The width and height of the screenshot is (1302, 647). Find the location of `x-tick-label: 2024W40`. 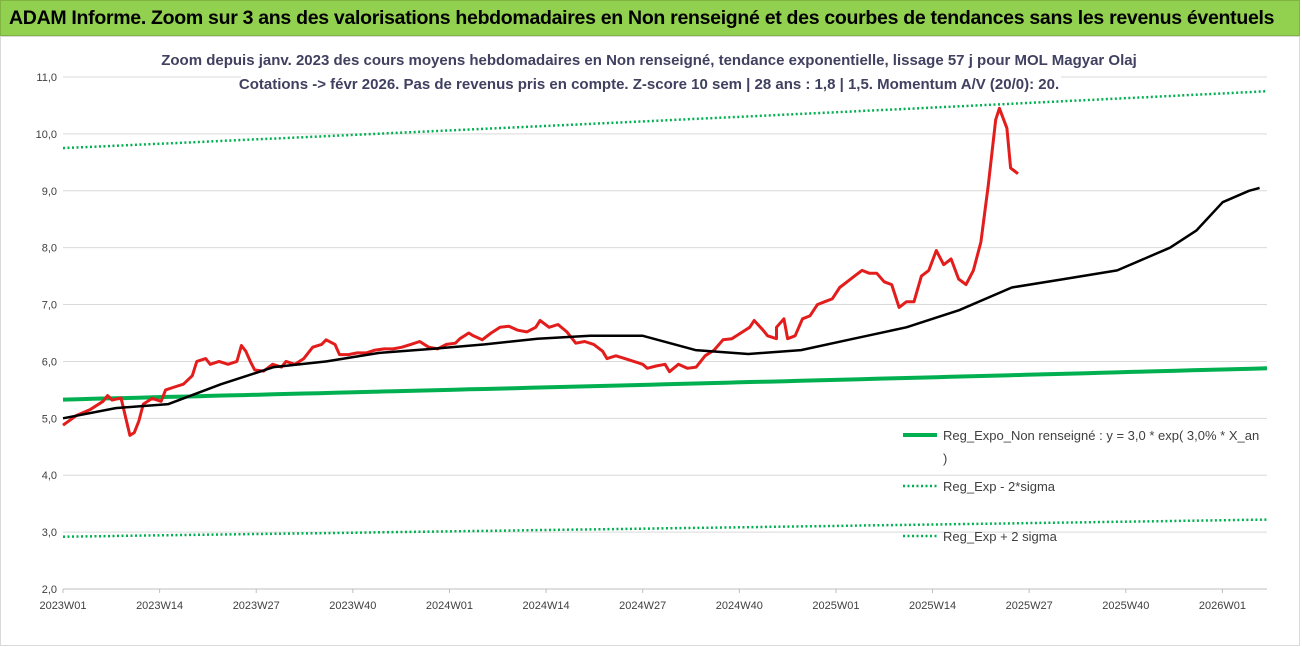

x-tick-label: 2024W40 is located at coordinates (739, 606).